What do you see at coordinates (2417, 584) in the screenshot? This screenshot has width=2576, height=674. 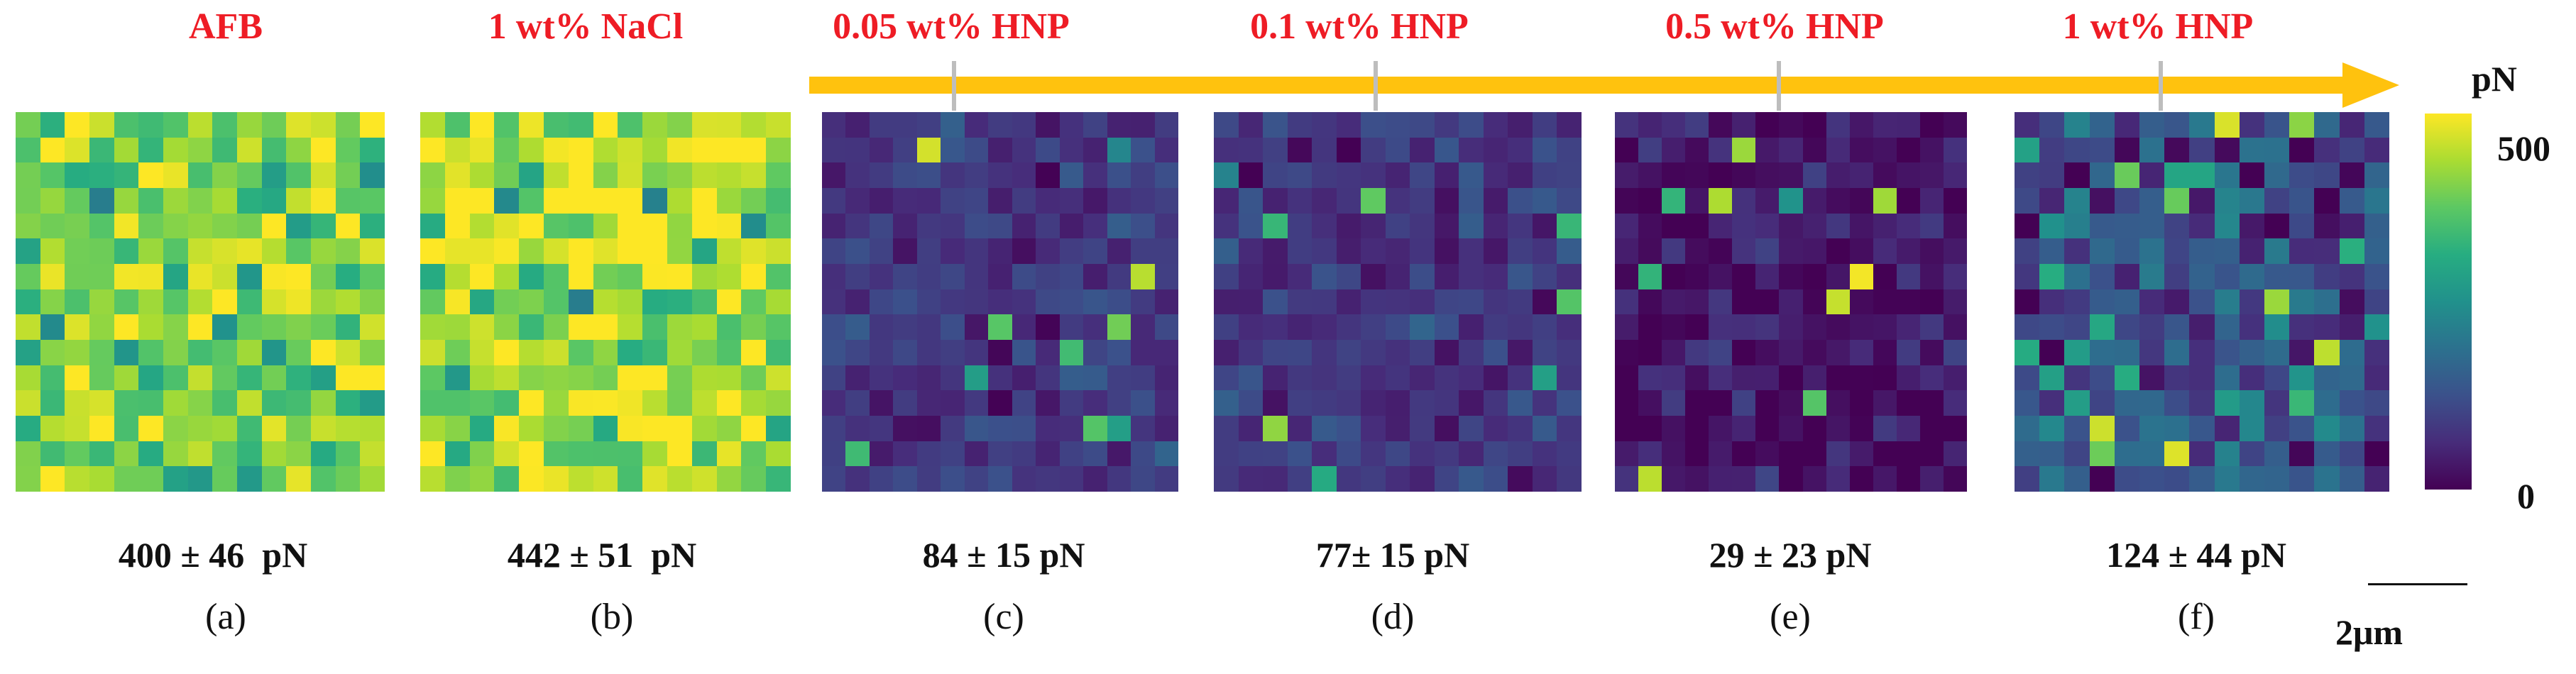 I see `scale-bar` at bounding box center [2417, 584].